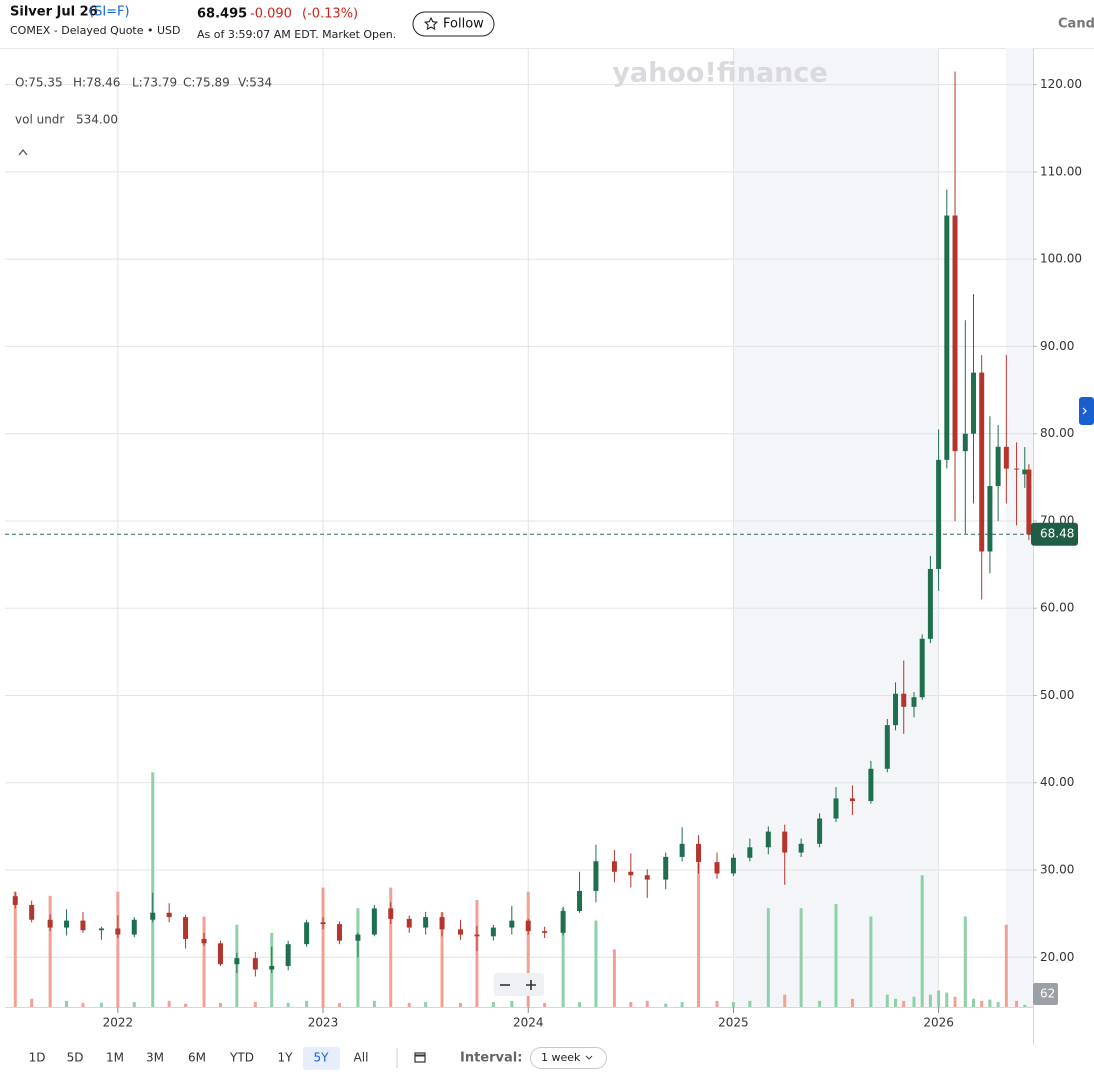 This screenshot has width=1094, height=1077. What do you see at coordinates (109, 12) in the screenshot?
I see `symbol-link: (SI=F)` at bounding box center [109, 12].